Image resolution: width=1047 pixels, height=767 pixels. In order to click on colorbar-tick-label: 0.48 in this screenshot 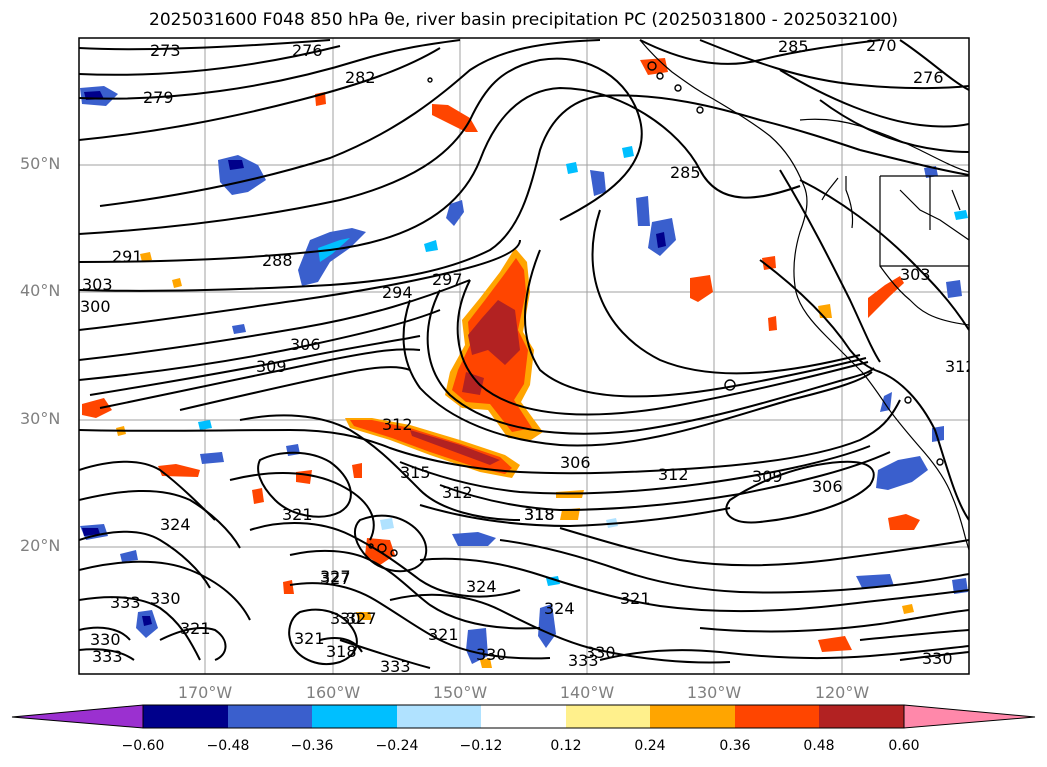, I will do `click(819, 746)`.